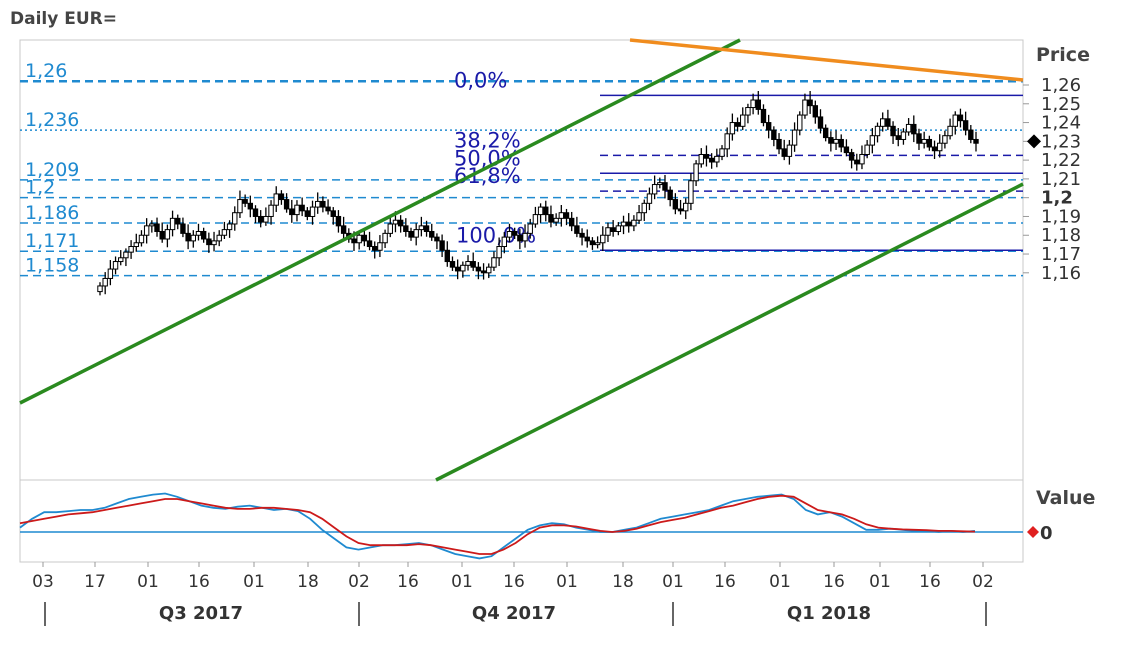 The height and width of the screenshot is (647, 1125). What do you see at coordinates (63, 19) in the screenshot?
I see `chart-title: Daily EUR=` at bounding box center [63, 19].